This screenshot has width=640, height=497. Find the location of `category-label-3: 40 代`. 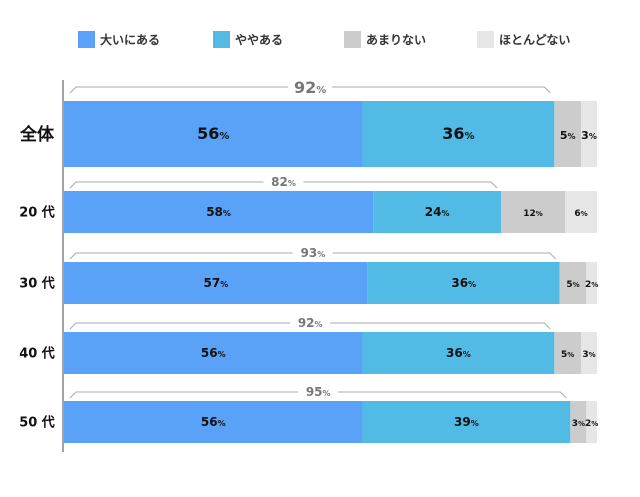

category-label-3: 40 代 is located at coordinates (37, 354).